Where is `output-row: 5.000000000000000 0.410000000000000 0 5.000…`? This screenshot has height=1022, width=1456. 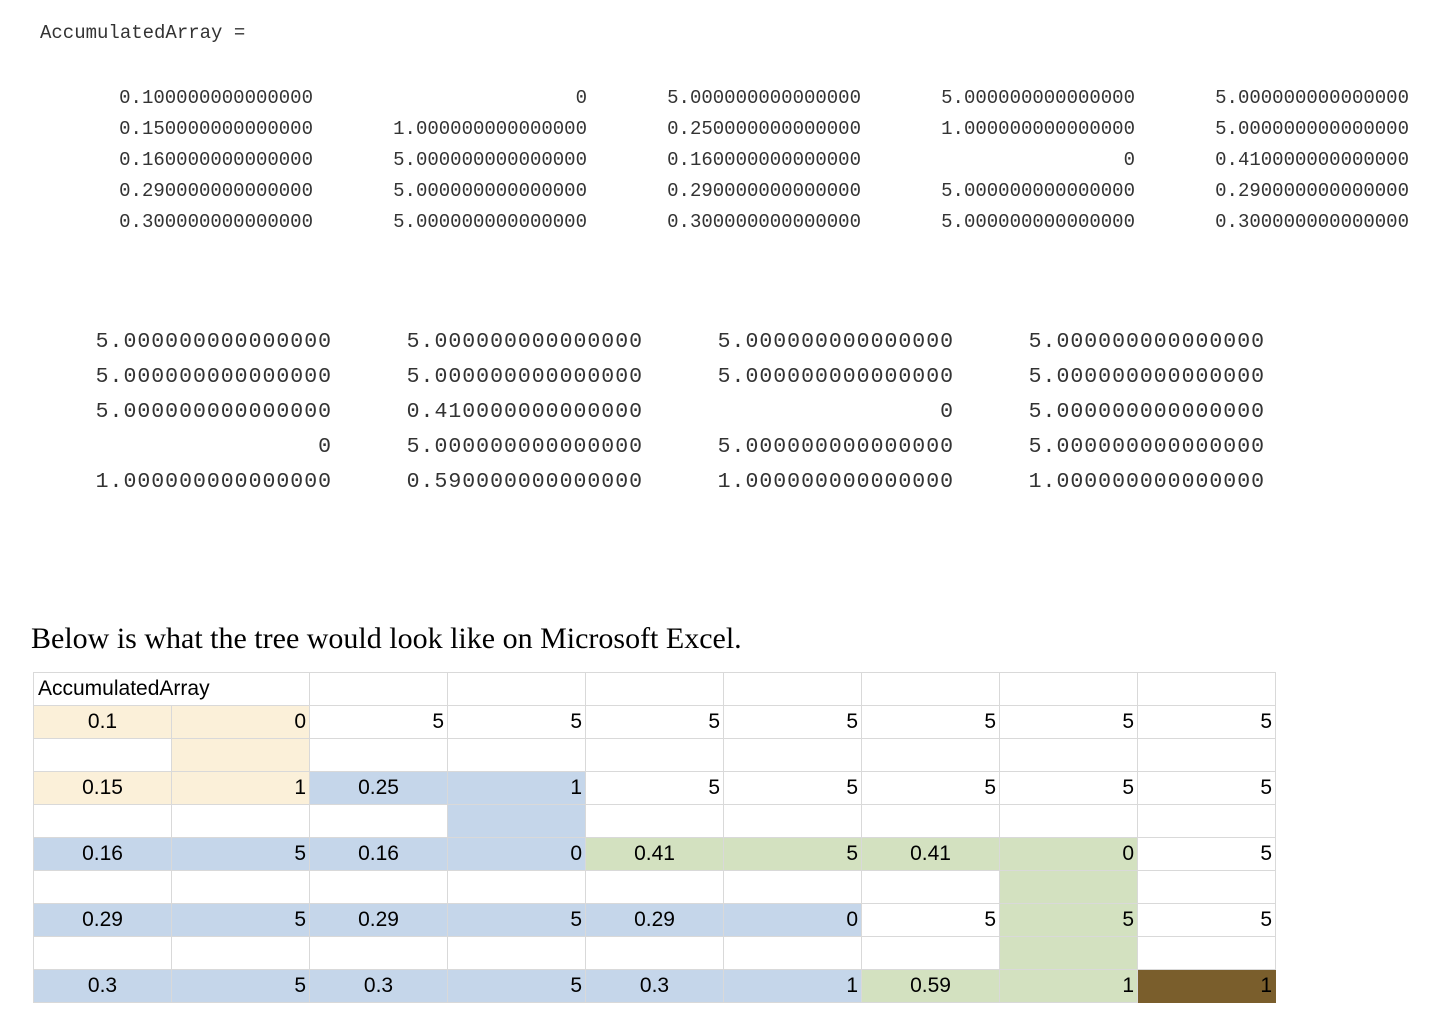 output-row: 5.000000000000000 0.410000000000000 0 5.000… is located at coordinates (652, 411).